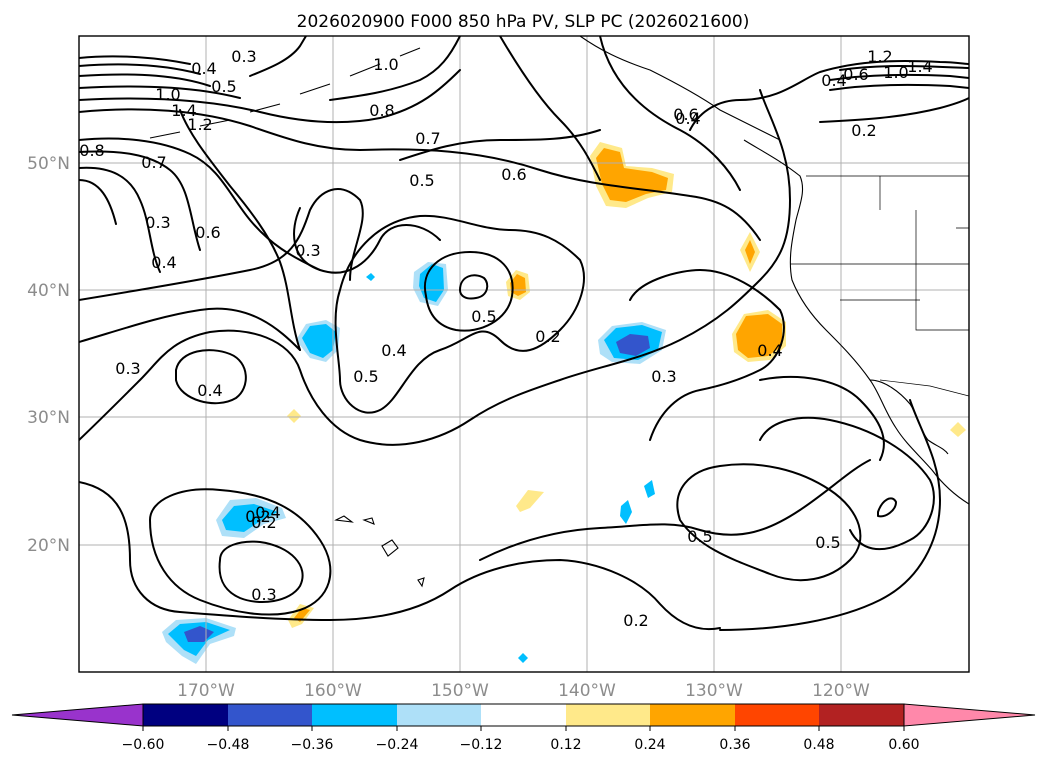 This screenshot has width=1047, height=765. What do you see at coordinates (903, 745) in the screenshot?
I see `colorbar-tick-label: 0.60` at bounding box center [903, 745].